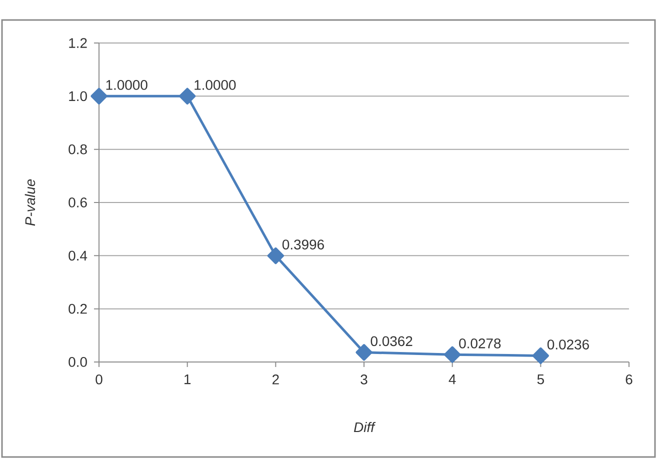  What do you see at coordinates (629, 379) in the screenshot?
I see `x-tick-label: 6` at bounding box center [629, 379].